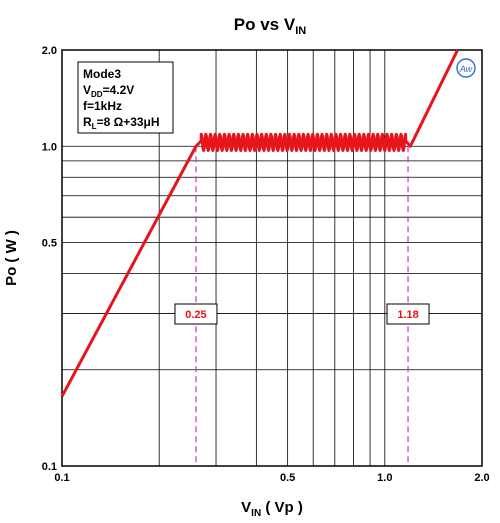  Describe the element at coordinates (49, 51) in the screenshot. I see `y-tick-label: 2.0` at that location.